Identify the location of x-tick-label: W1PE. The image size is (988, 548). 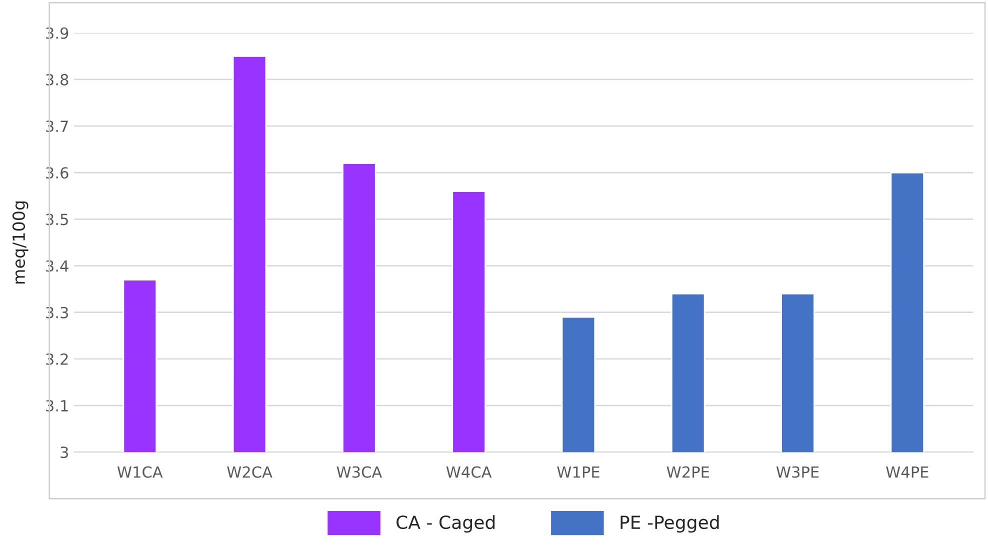
(578, 472).